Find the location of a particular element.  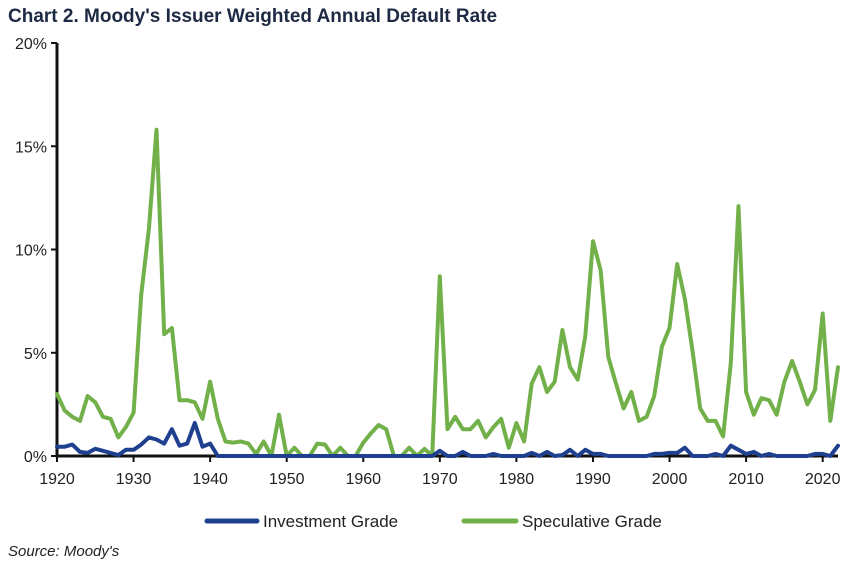

x-tick-label: 1950 is located at coordinates (287, 479).